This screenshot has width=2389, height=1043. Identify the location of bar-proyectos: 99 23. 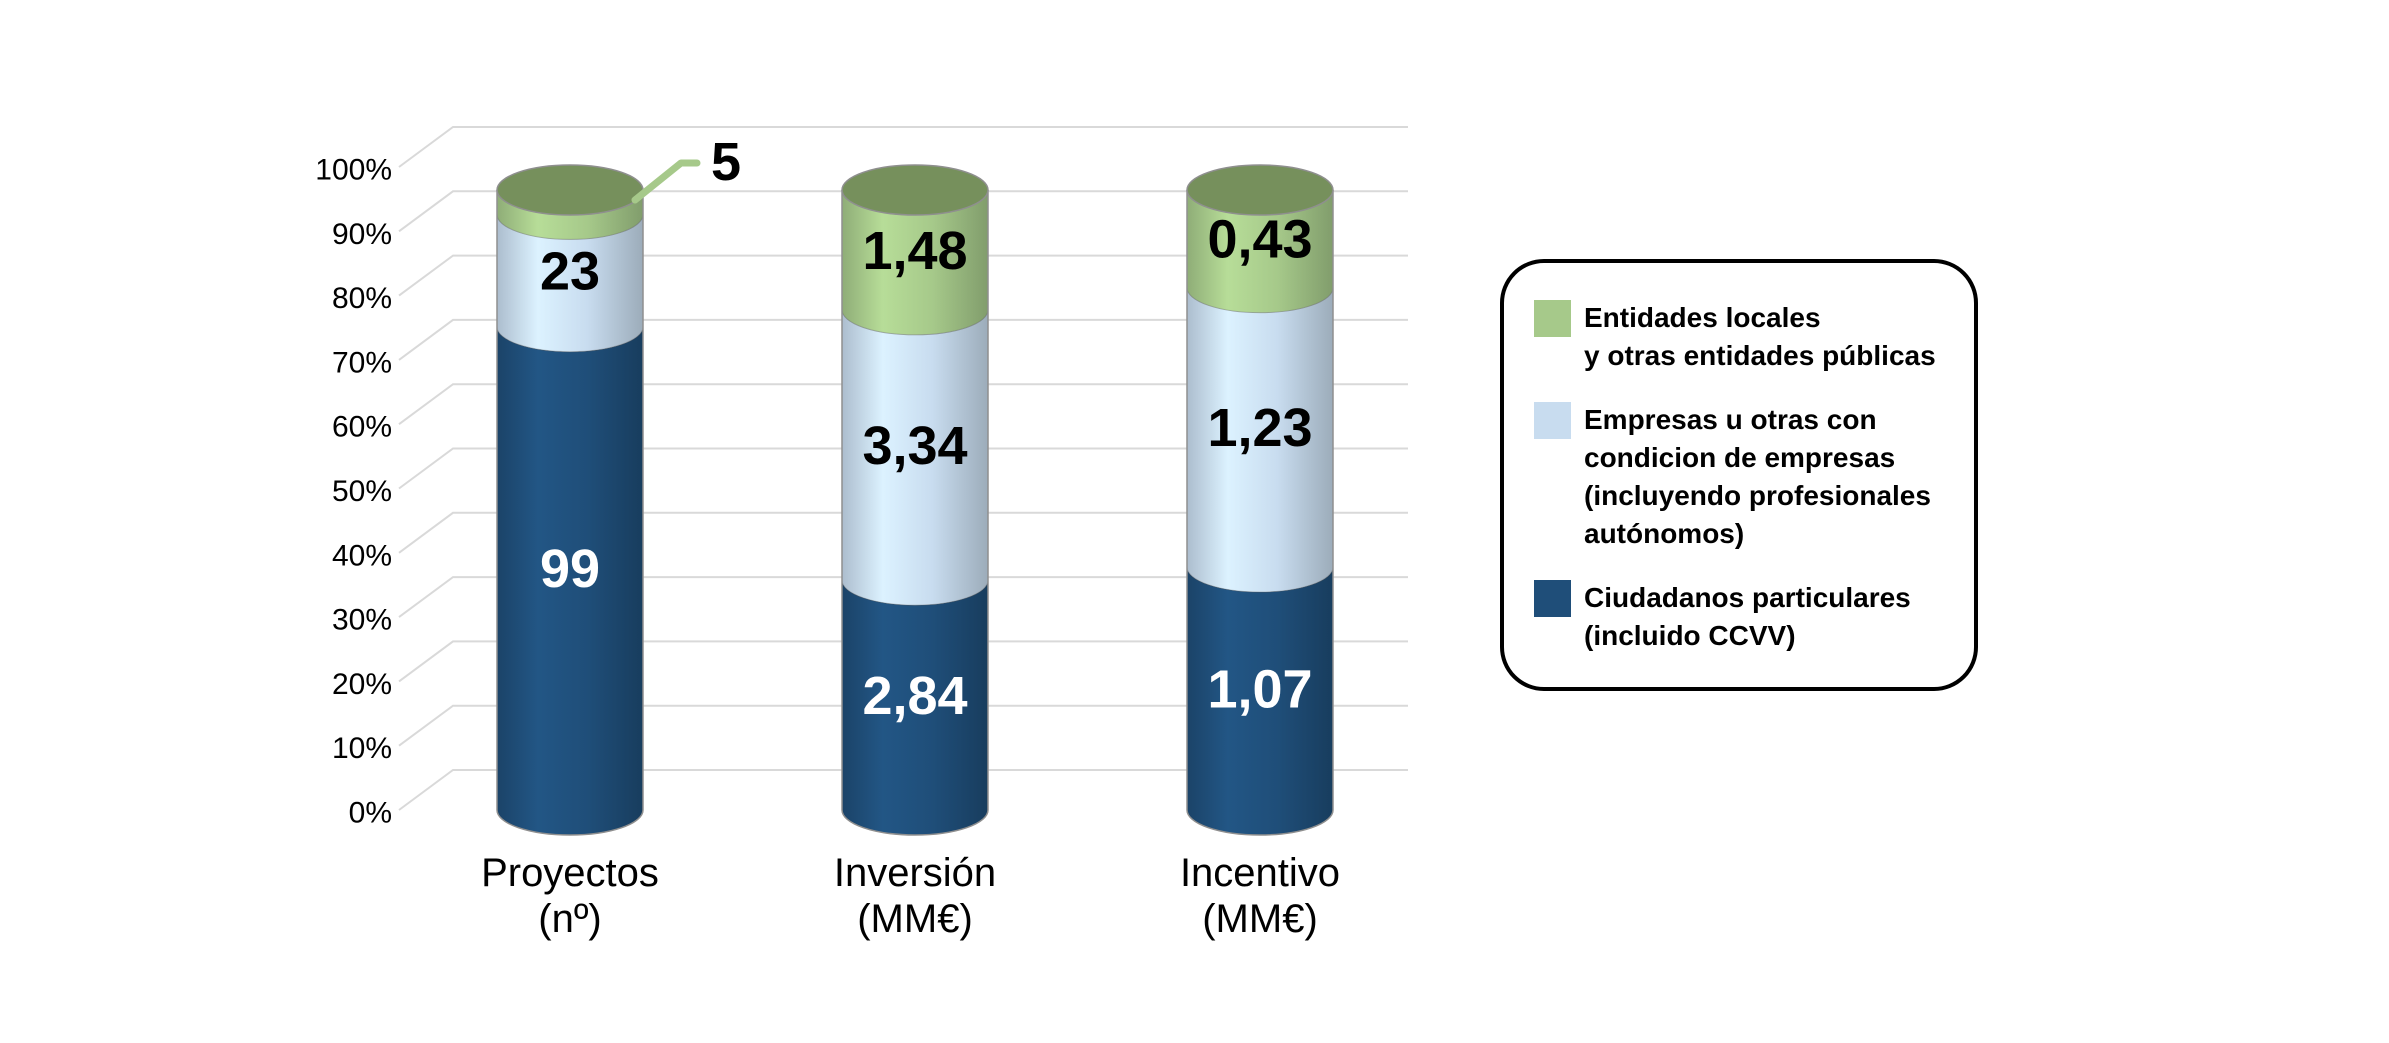
(570, 500).